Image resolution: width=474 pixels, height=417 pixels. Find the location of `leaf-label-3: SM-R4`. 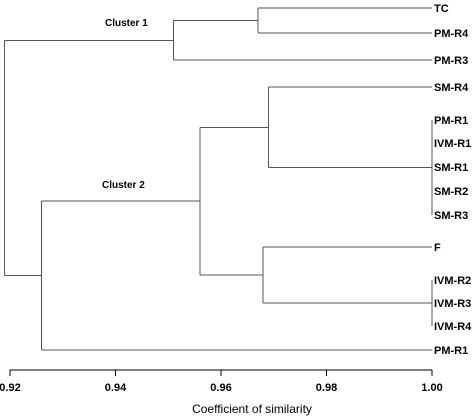

leaf-label-3: SM-R4 is located at coordinates (451, 88).